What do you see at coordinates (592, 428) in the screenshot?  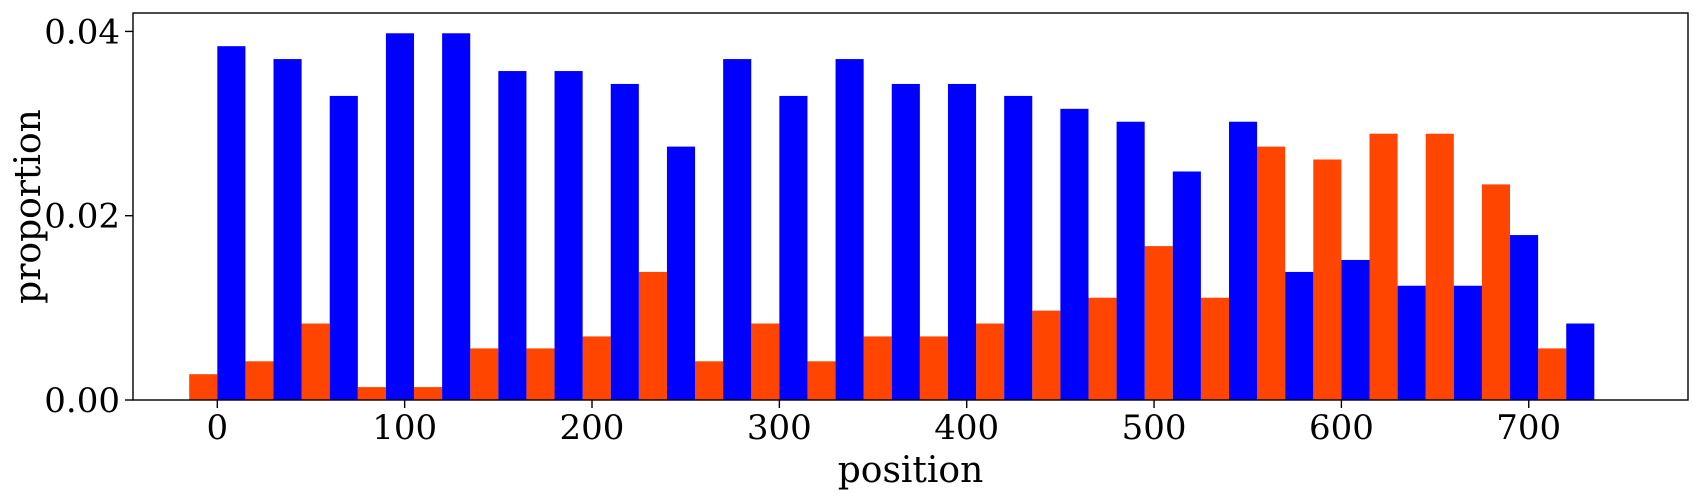 I see `x-tick-label: 200` at bounding box center [592, 428].